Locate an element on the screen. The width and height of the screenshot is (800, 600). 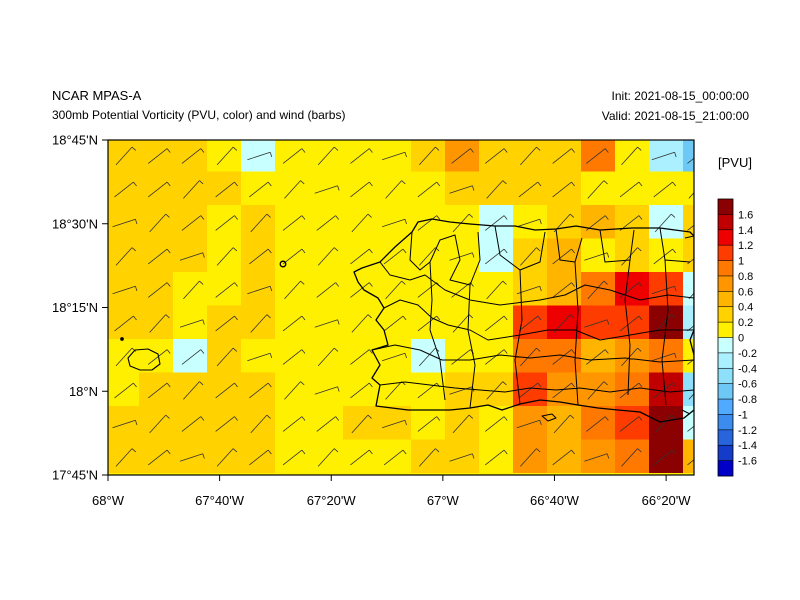
colorbar-swatch is located at coordinates (725, 253).